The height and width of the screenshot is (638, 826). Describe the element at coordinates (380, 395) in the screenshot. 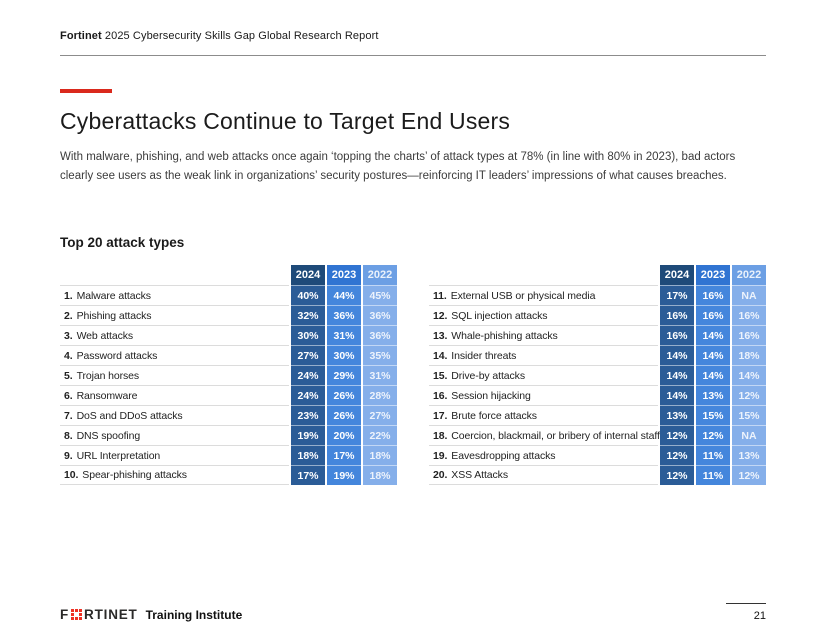

I see `value-2022: 28%` at that location.